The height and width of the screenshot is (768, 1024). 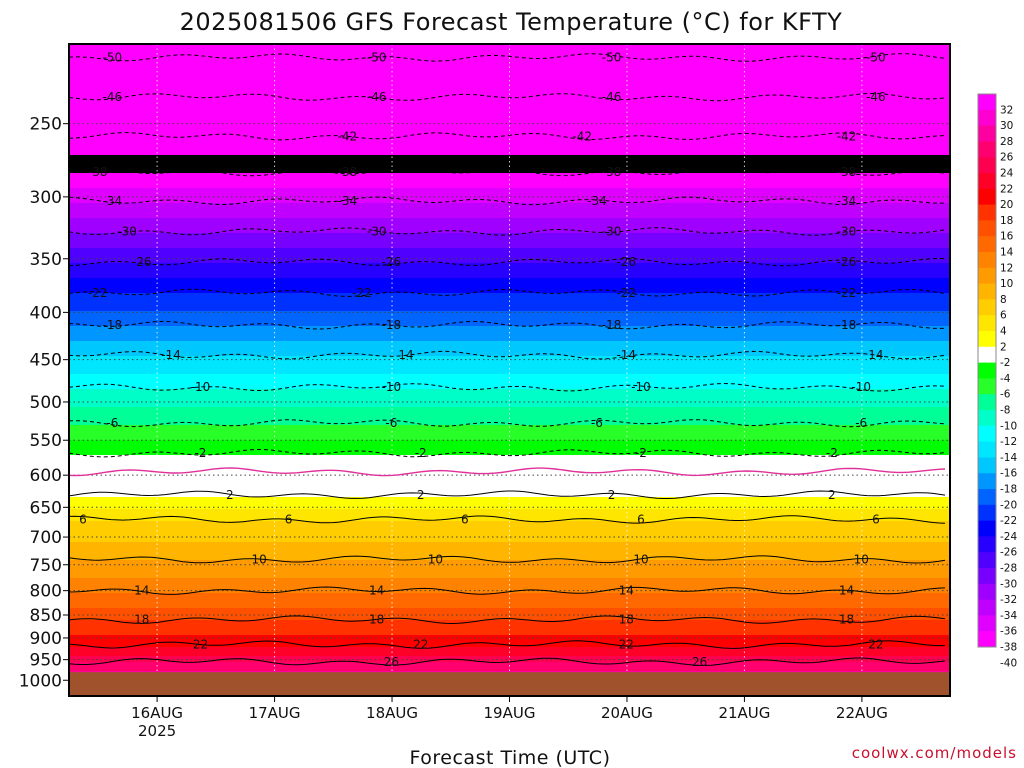 What do you see at coordinates (1005, 379) in the screenshot?
I see `colorbar-label: -4` at bounding box center [1005, 379].